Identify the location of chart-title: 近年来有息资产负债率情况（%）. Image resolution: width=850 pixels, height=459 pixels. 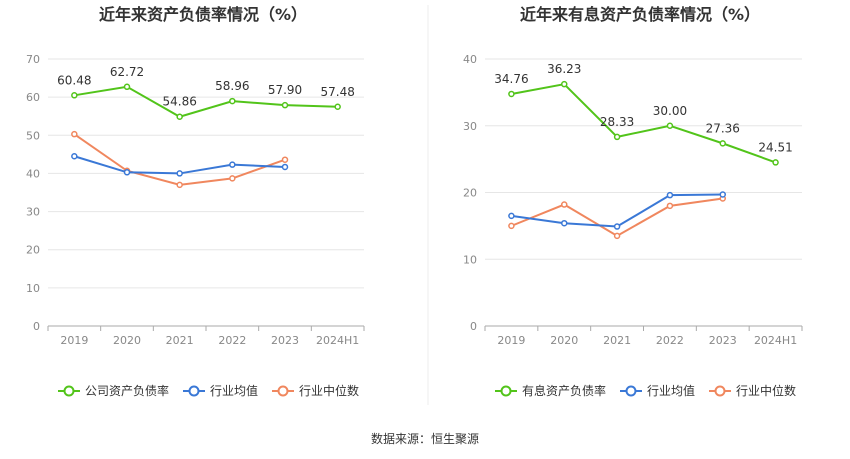
(640, 14).